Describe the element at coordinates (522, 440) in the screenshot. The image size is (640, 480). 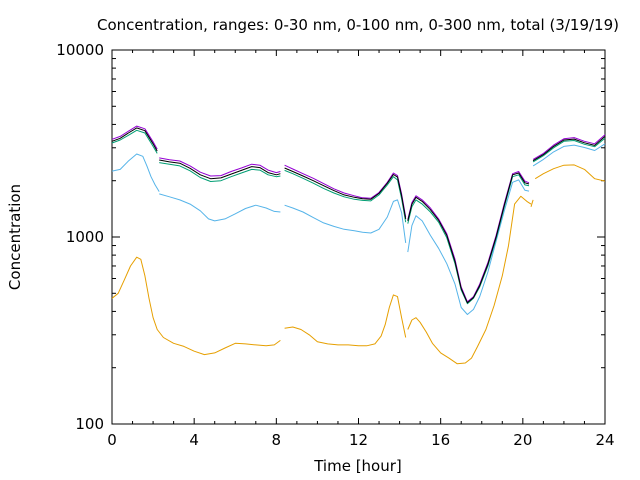
I see `x-tick-label: 20` at that location.